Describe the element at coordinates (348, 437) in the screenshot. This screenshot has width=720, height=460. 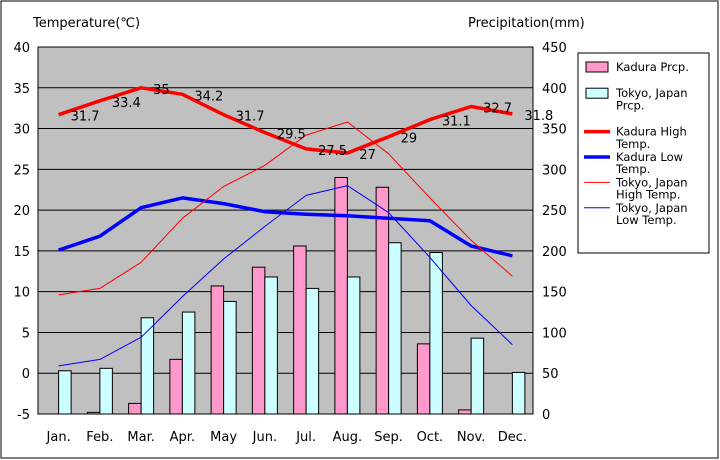
I see `x-tick-label: Aug.` at that location.